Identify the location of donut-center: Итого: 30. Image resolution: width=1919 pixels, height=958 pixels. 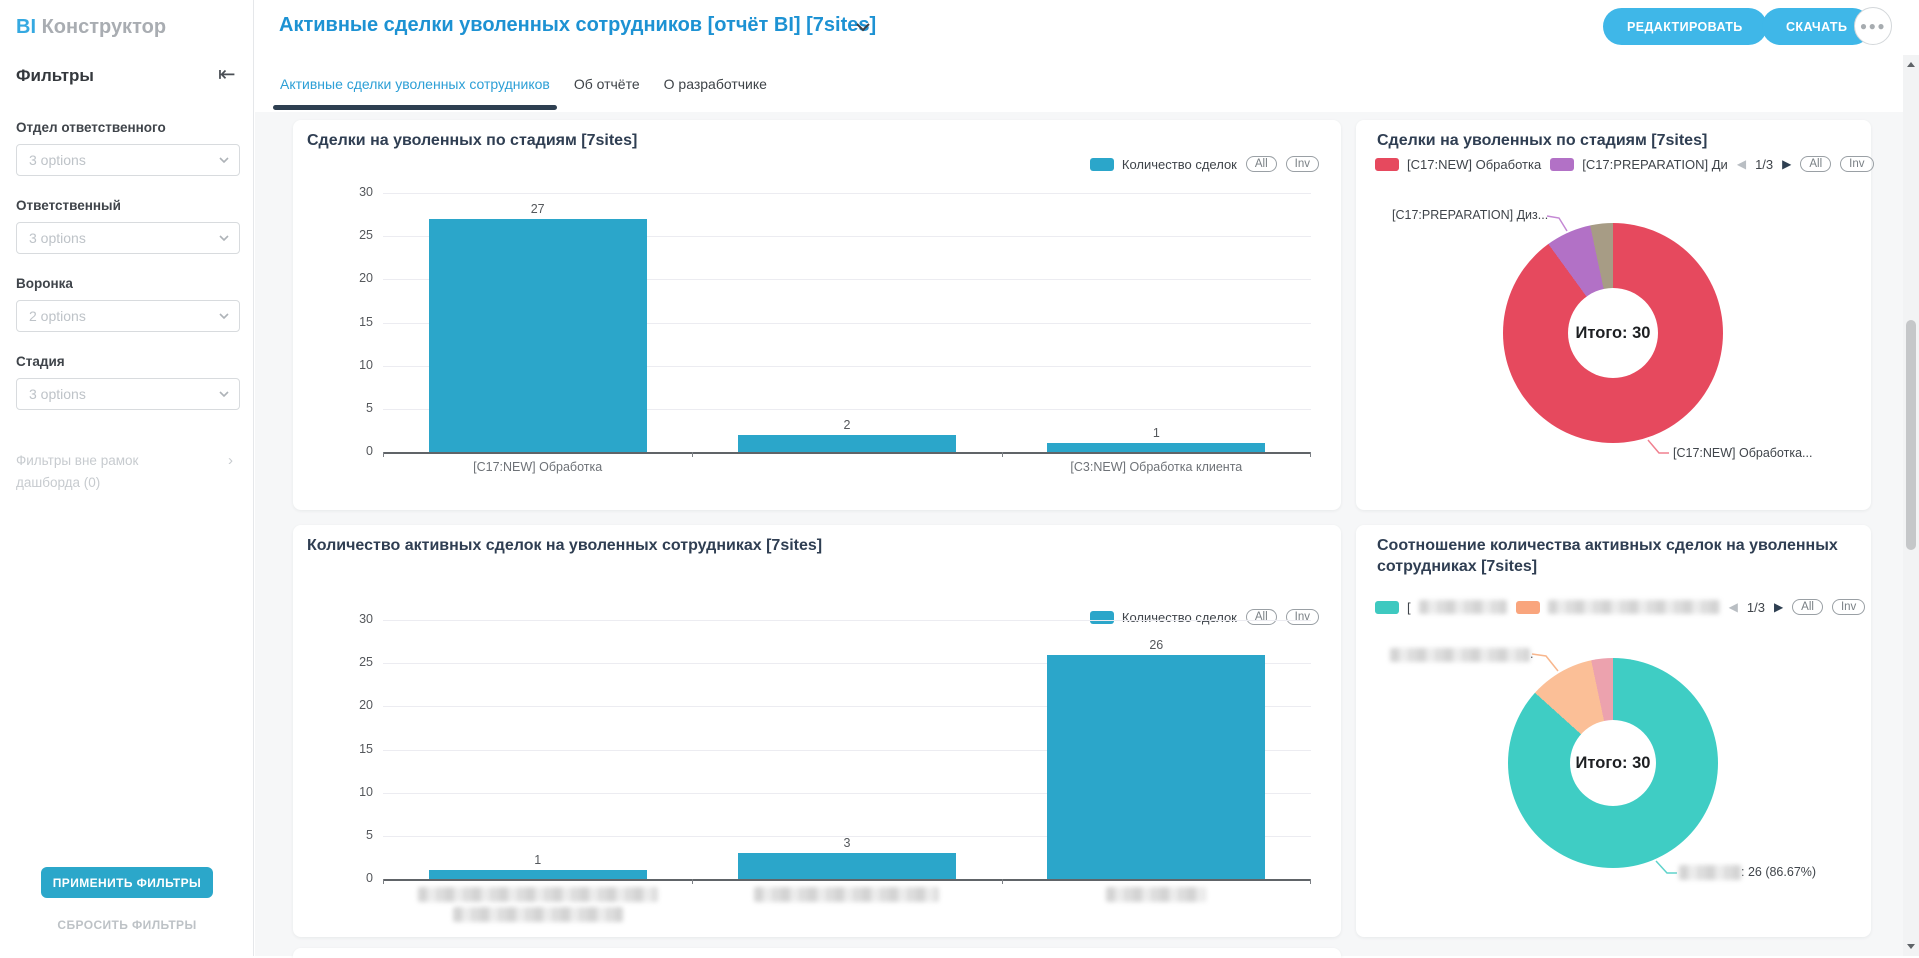
(1613, 763).